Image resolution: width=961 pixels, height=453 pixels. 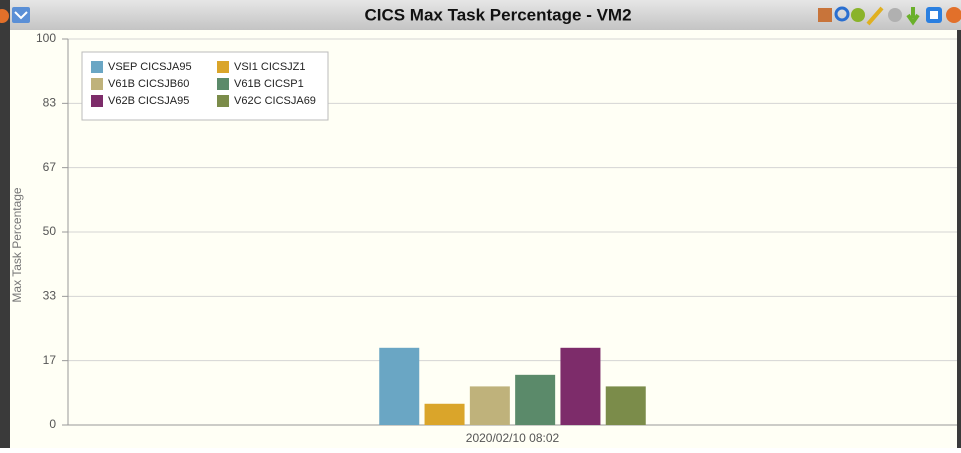 I want to click on toolbar, so click(x=889, y=16).